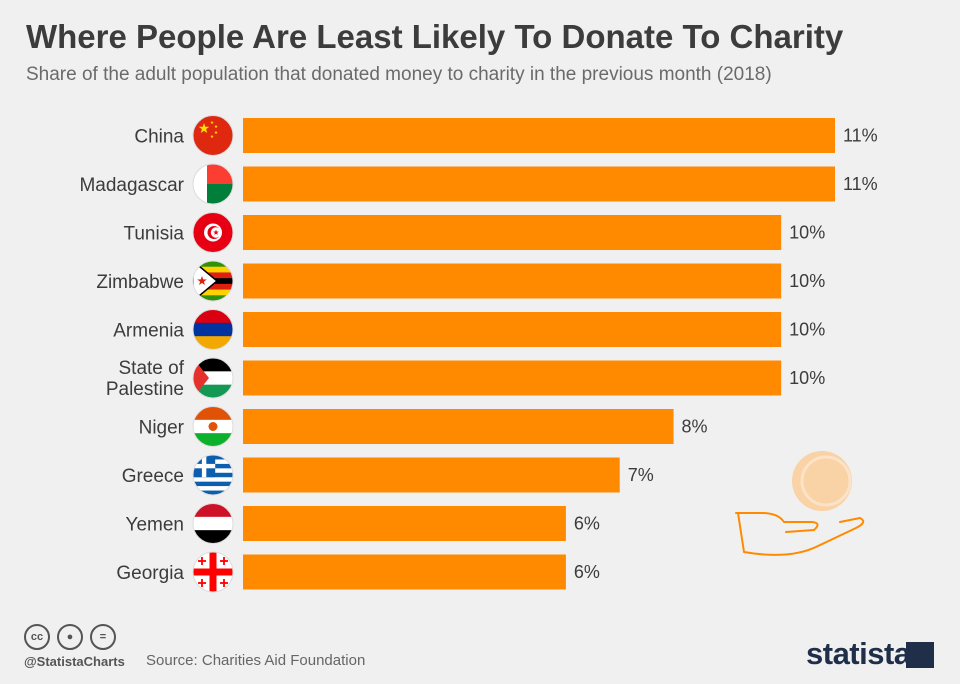  Describe the element at coordinates (800, 503) in the screenshot. I see `hand-coin-icon` at that location.